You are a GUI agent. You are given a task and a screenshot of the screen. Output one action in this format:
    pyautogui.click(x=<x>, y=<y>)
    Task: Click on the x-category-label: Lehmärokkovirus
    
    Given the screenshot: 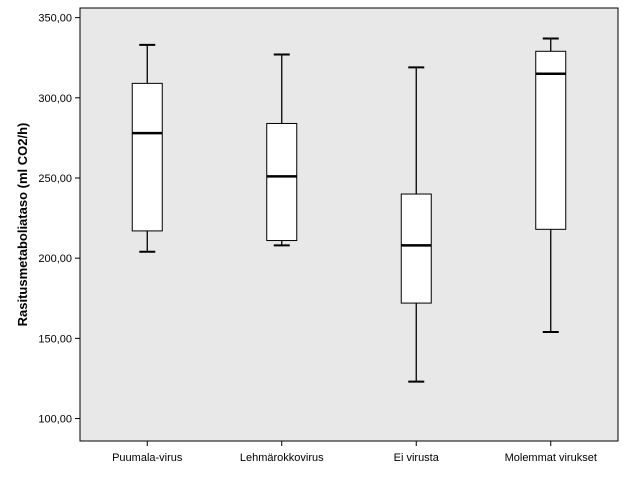 What is the action you would take?
    pyautogui.click(x=282, y=458)
    